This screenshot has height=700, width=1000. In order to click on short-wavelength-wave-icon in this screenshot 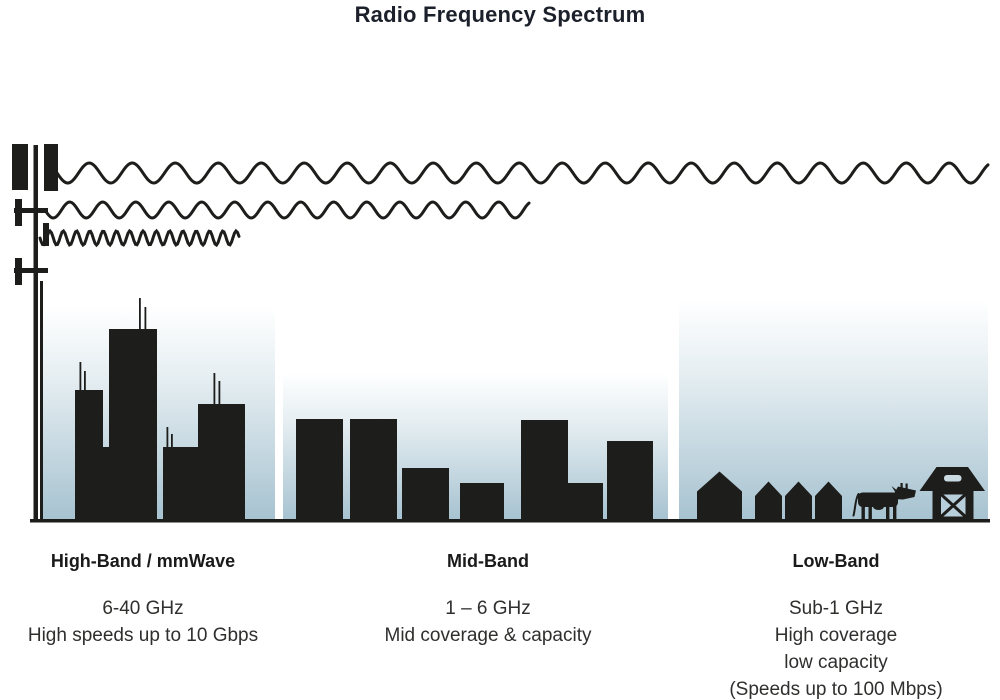, I will do `click(139, 238)`.